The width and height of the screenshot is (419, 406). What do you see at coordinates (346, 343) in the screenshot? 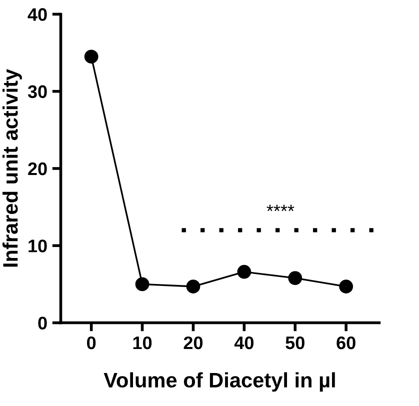
I see `x-tick-label: 60` at bounding box center [346, 343].